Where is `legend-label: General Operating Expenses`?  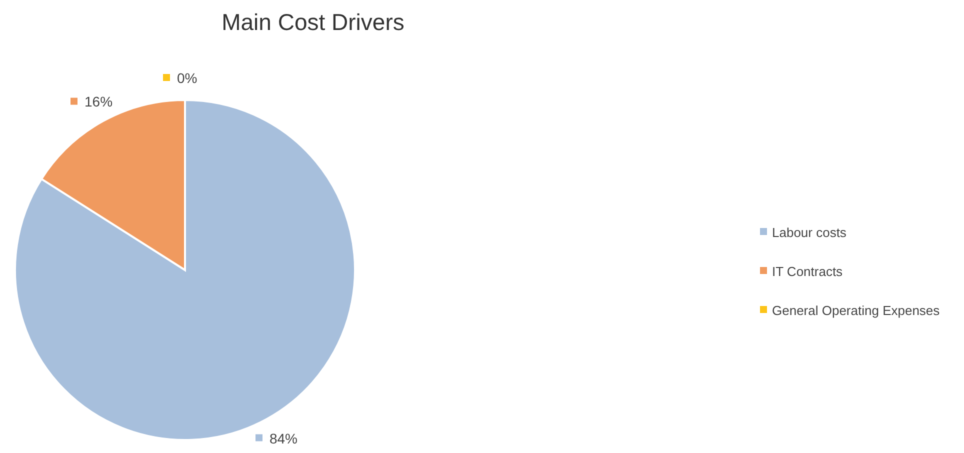 legend-label: General Operating Expenses is located at coordinates (856, 310).